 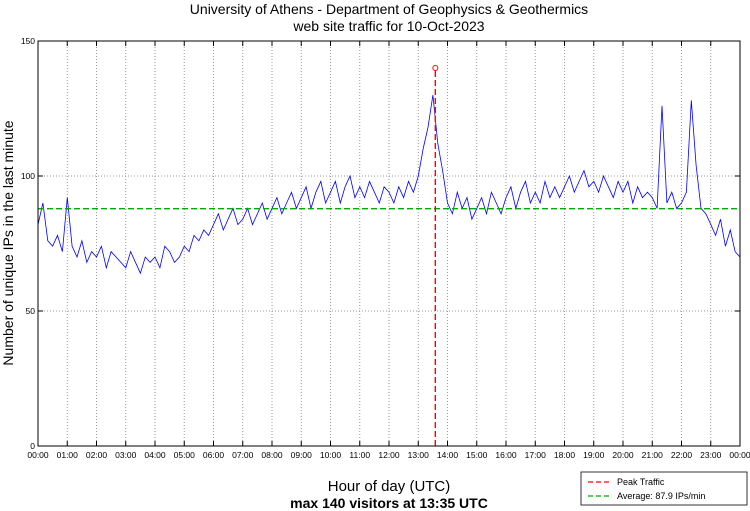 I want to click on x-axis-label: Hour of day (UTC), so click(x=389, y=486).